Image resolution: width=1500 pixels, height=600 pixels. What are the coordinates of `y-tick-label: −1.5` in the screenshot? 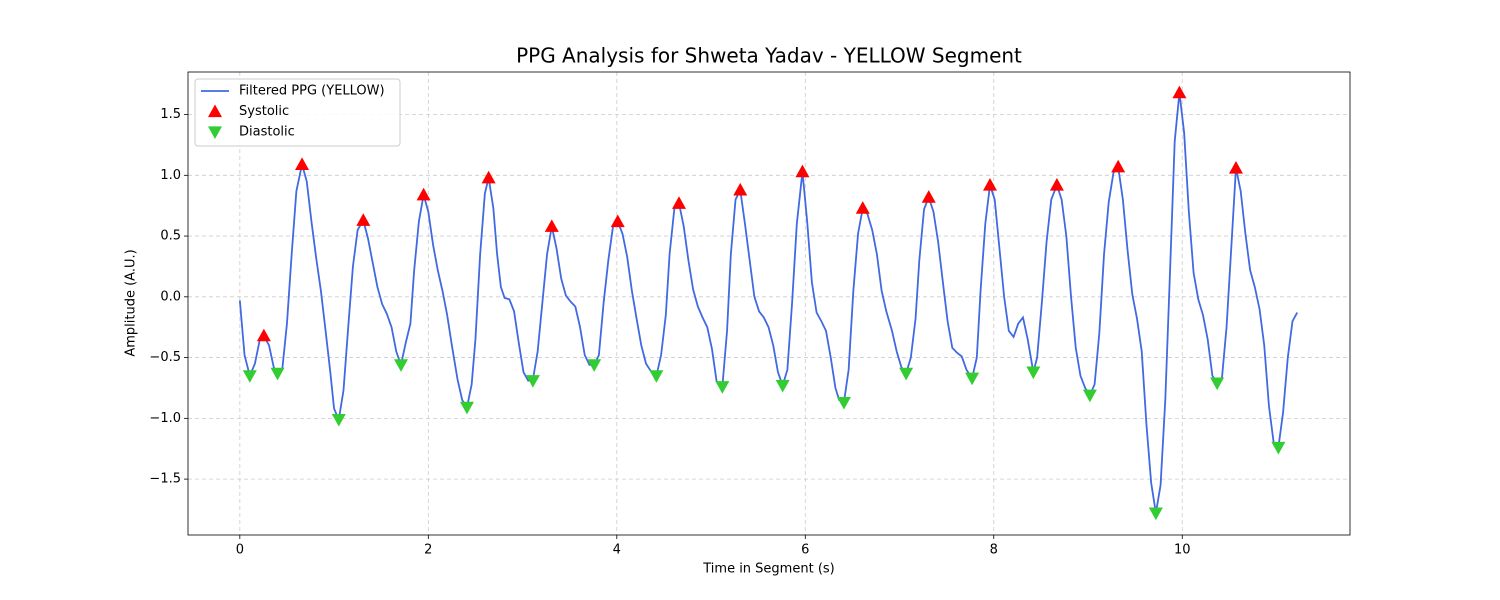 It's located at (165, 479).